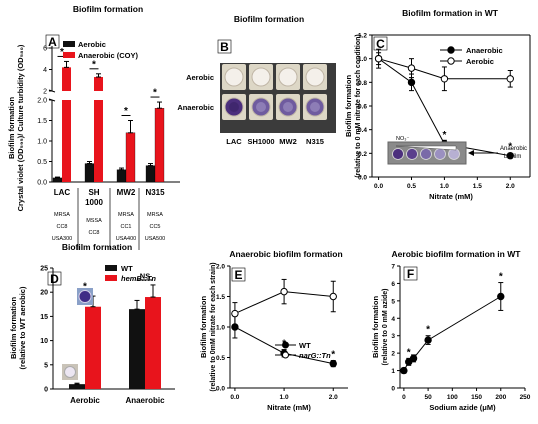 Image resolution: width=538 pixels, height=424 pixels. Describe the element at coordinates (393, 389) in the screenshot. I see `panel-f-ytick-label: 0` at that location.